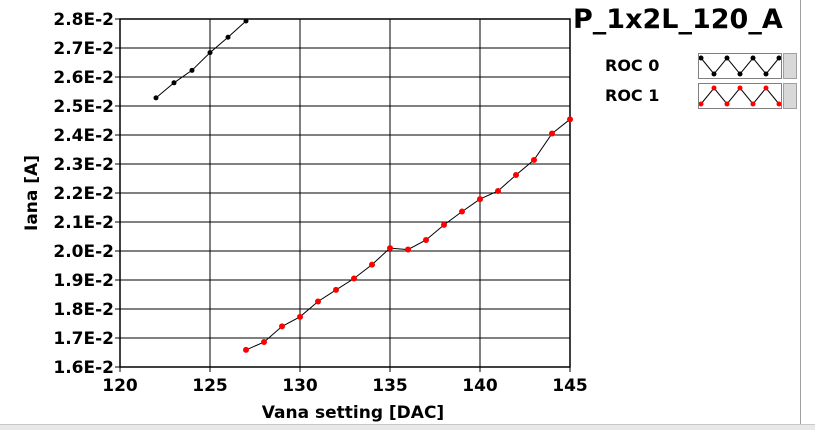 Image resolution: width=815 pixels, height=430 pixels. What do you see at coordinates (83, 107) in the screenshot?
I see `y-tick-label: 2.5E-2` at bounding box center [83, 107].